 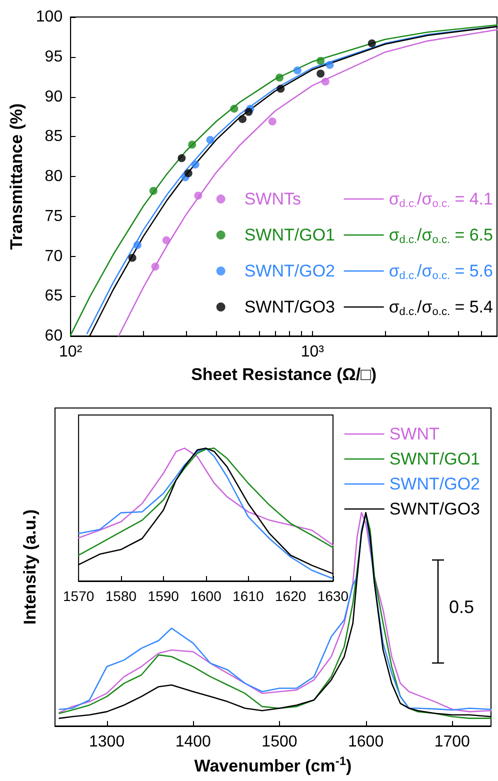 What do you see at coordinates (452, 742) in the screenshot?
I see `x-tick-label: 1700` at bounding box center [452, 742].